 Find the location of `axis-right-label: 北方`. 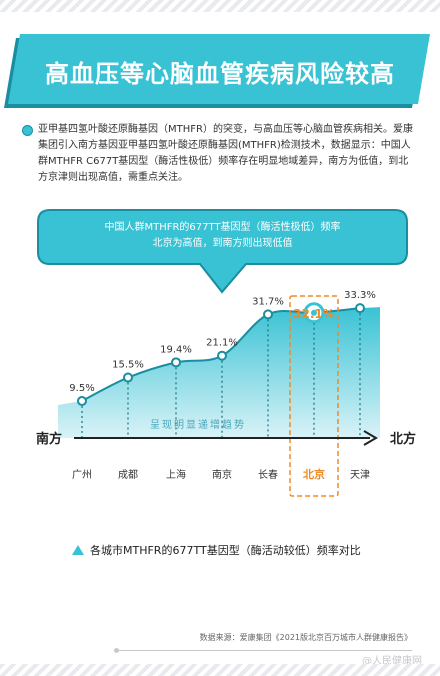

axis-right-label: 北方 is located at coordinates (403, 439).